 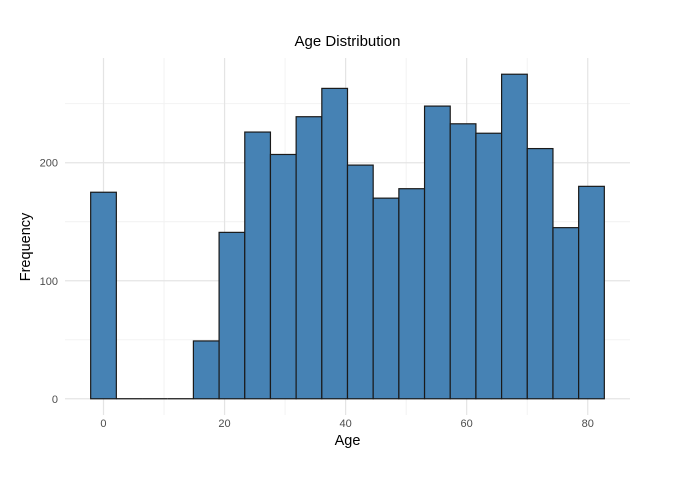 I want to click on y-tick-label: 200, so click(x=49, y=164).